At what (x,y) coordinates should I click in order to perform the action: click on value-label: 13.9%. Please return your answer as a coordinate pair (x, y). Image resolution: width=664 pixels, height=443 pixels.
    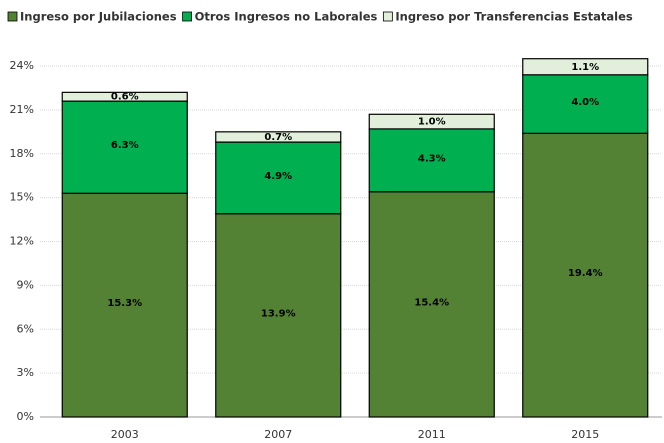
    Looking at the image, I should click on (278, 313).